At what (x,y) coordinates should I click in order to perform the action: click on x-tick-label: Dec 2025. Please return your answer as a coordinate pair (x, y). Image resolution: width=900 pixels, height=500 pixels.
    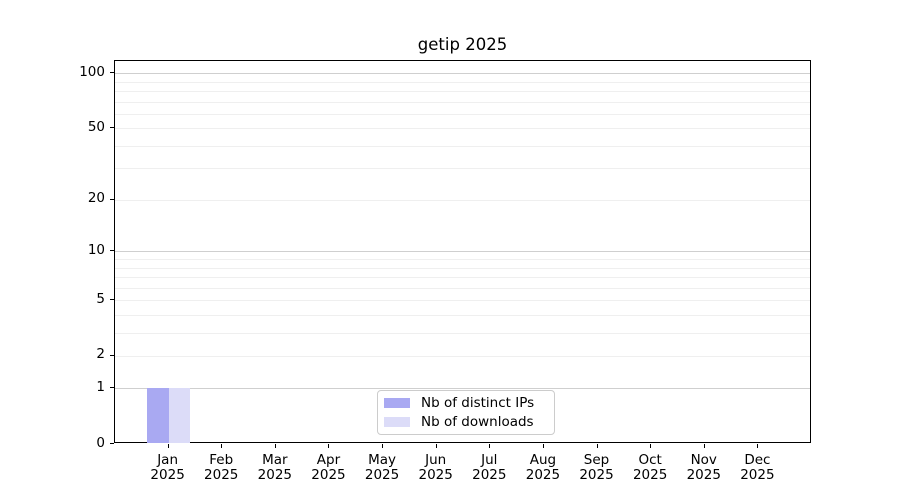
    Looking at the image, I should click on (757, 468).